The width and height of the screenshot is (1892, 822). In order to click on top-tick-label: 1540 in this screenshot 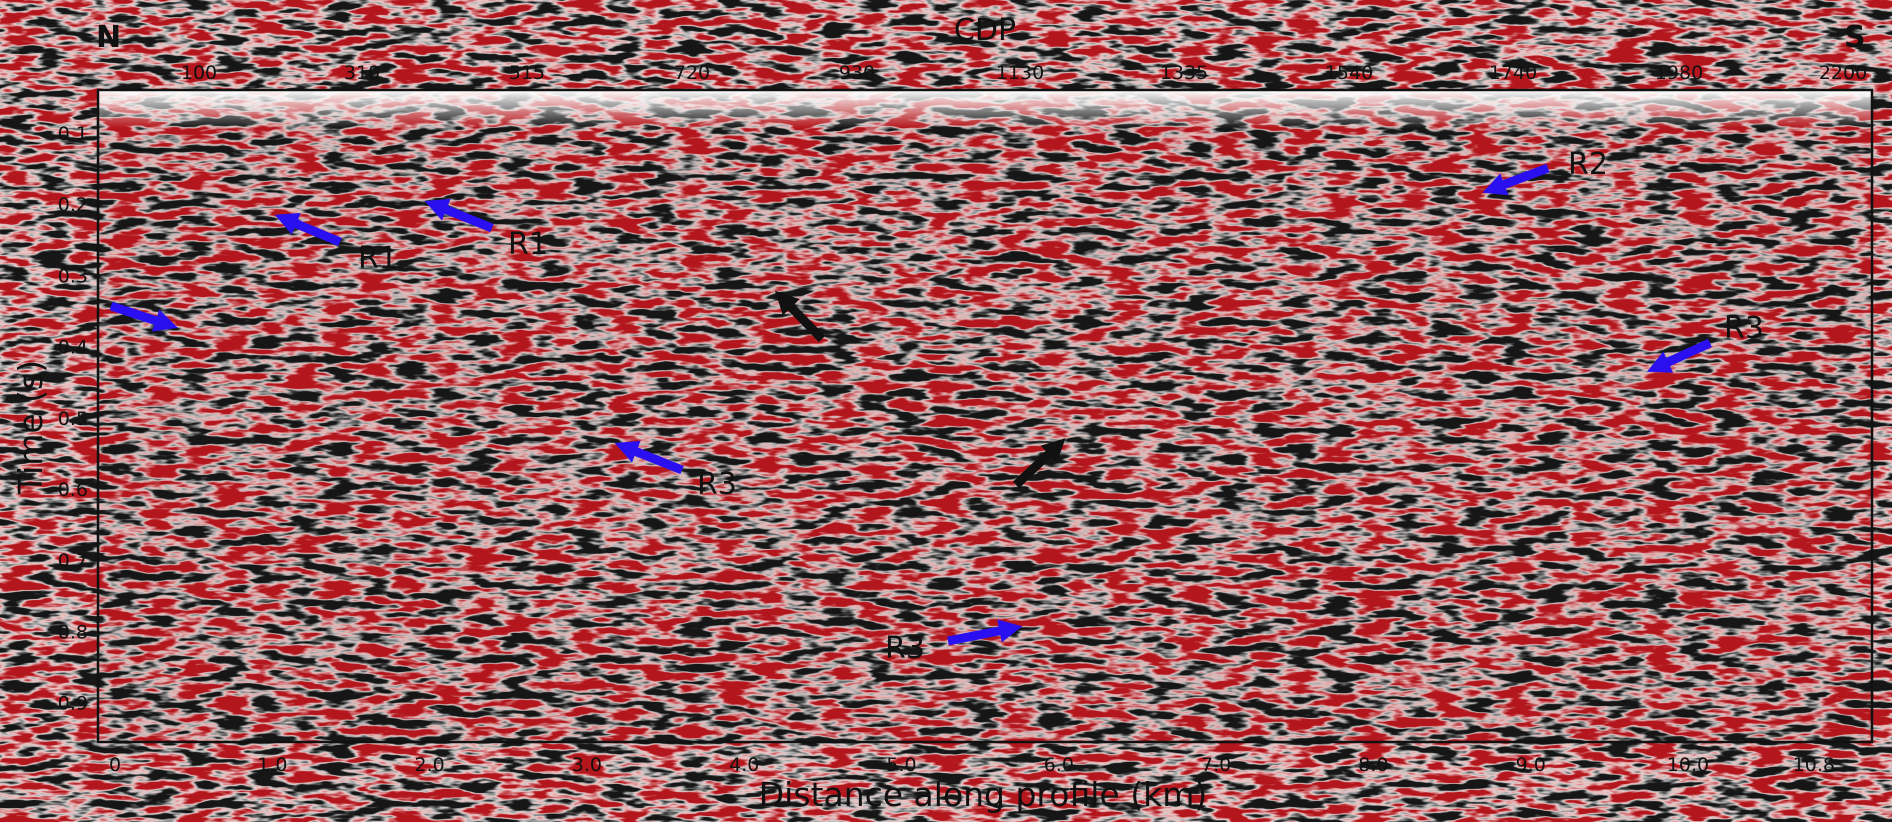, I will do `click(1349, 73)`.